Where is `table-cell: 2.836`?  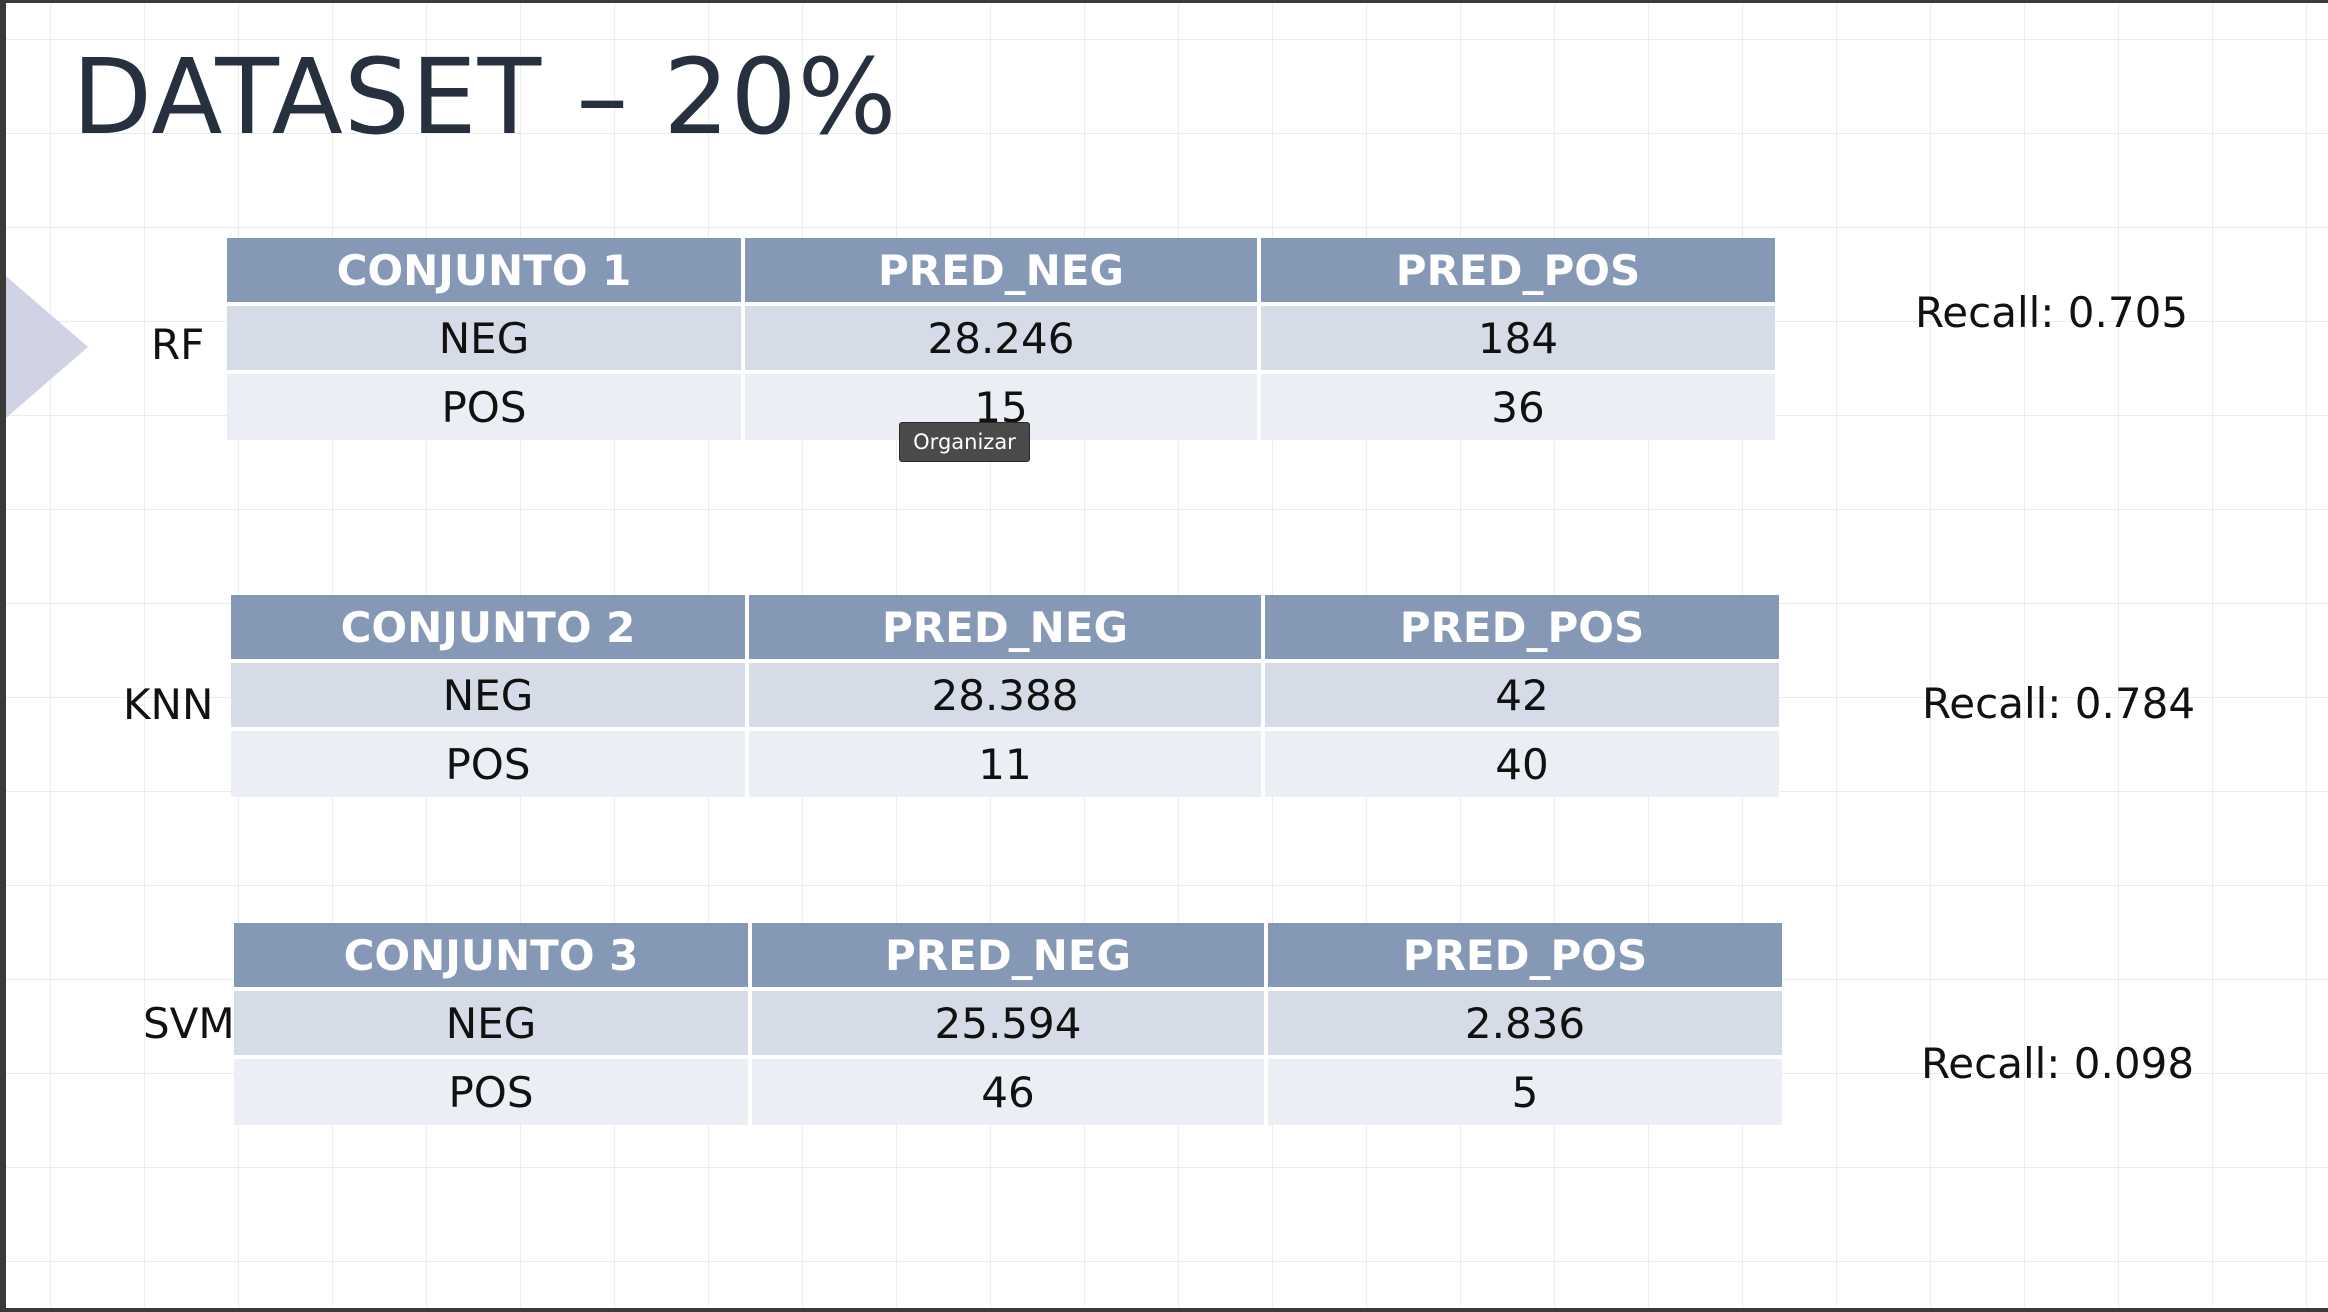 table-cell: 2.836 is located at coordinates (1524, 1024).